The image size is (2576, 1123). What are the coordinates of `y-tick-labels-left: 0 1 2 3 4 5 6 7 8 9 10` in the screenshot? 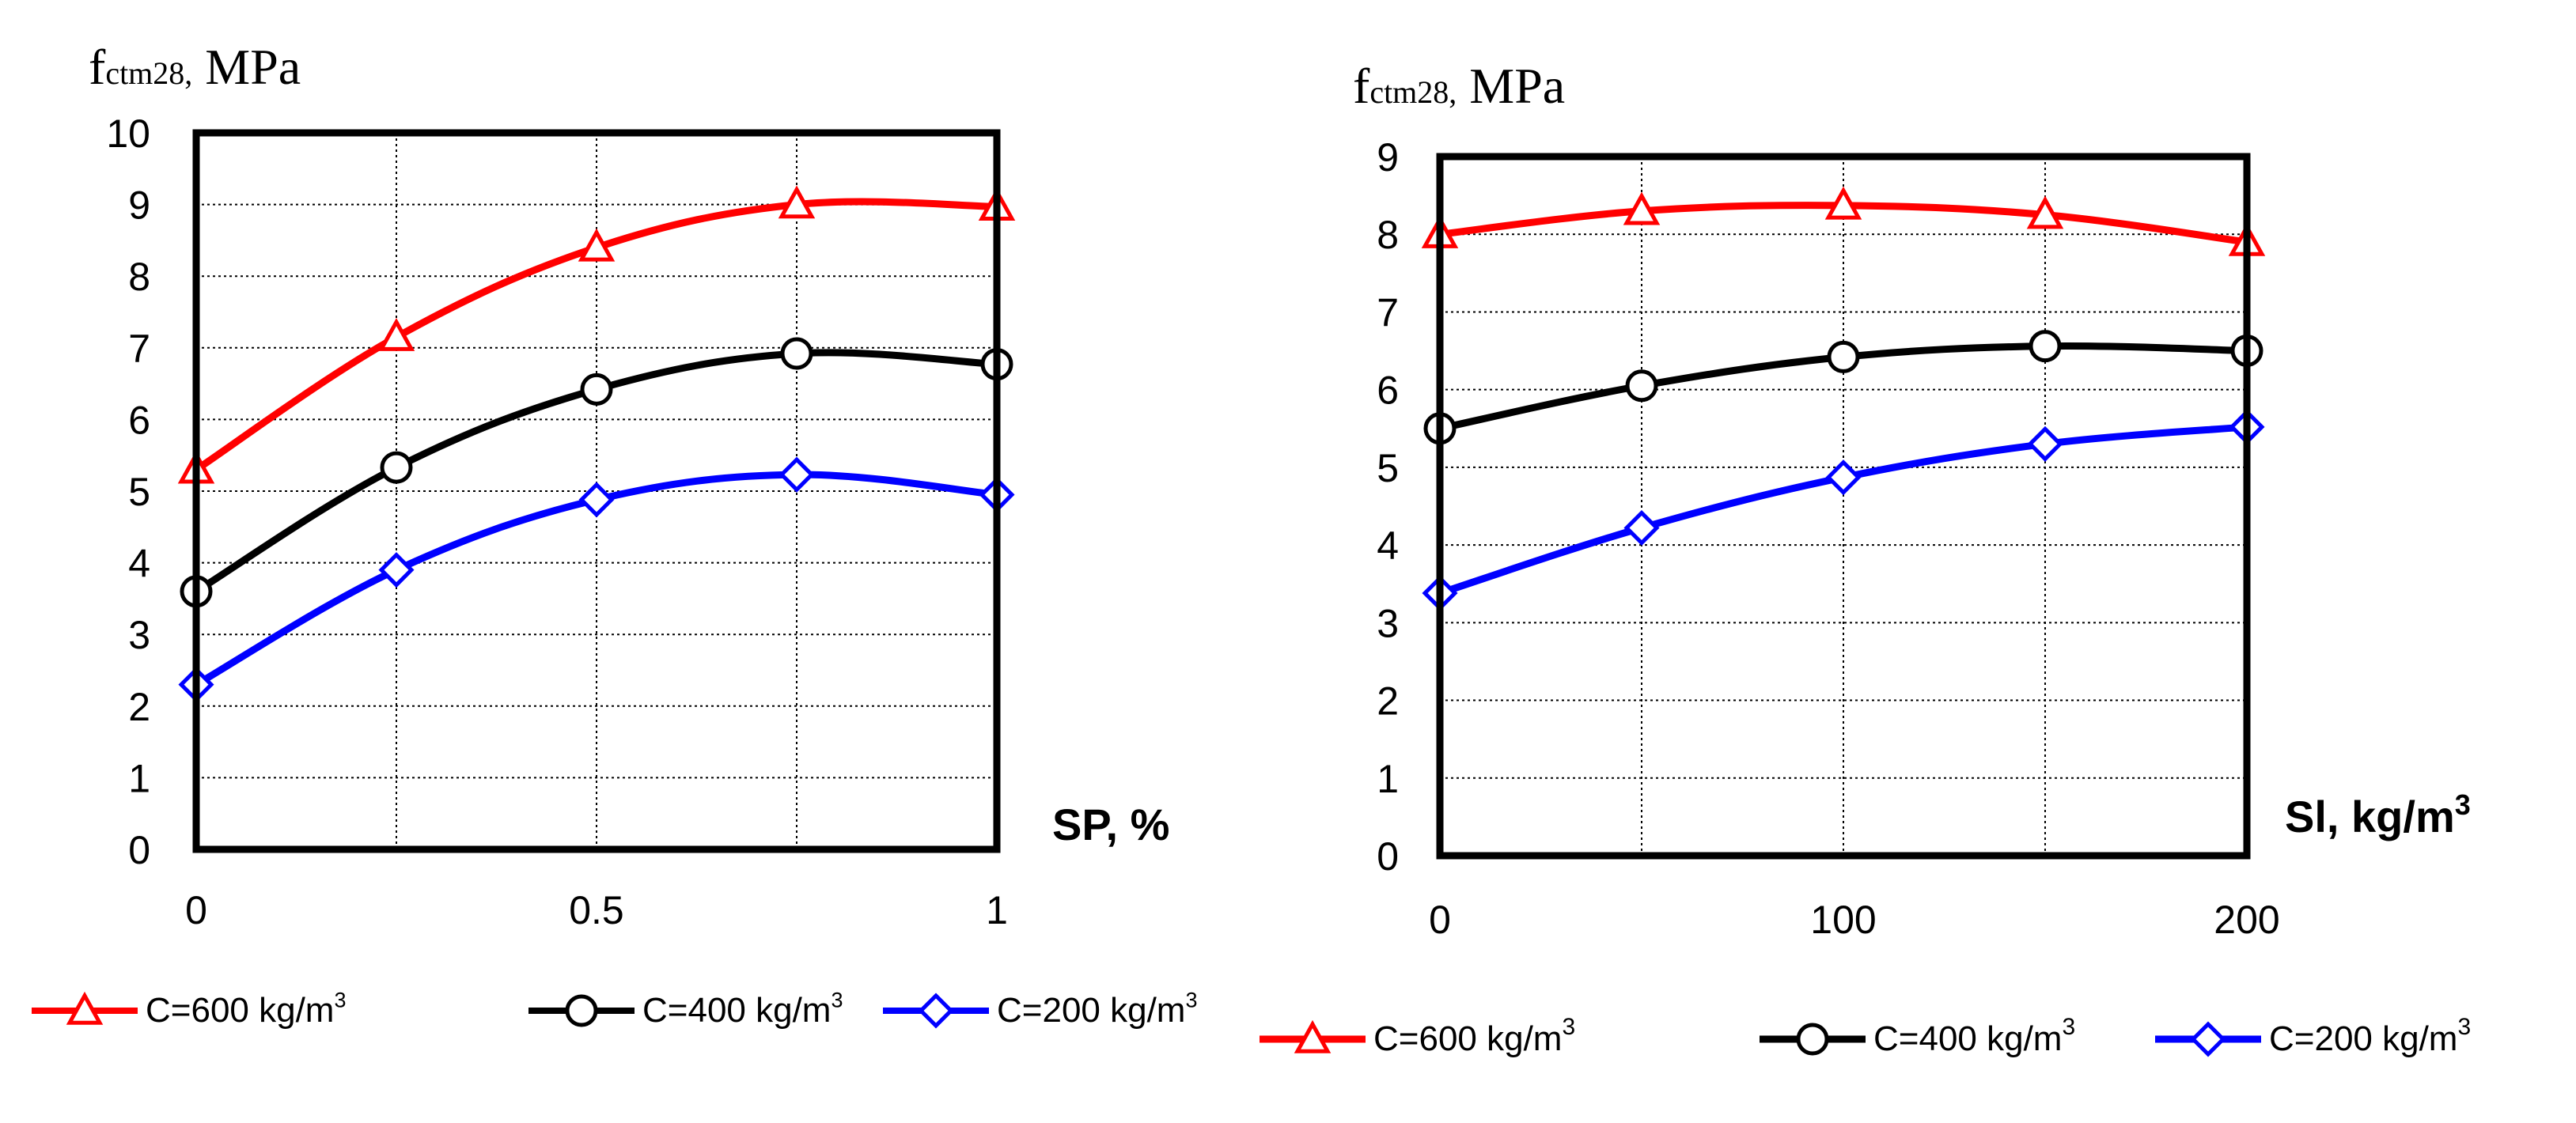 It's located at (128, 492).